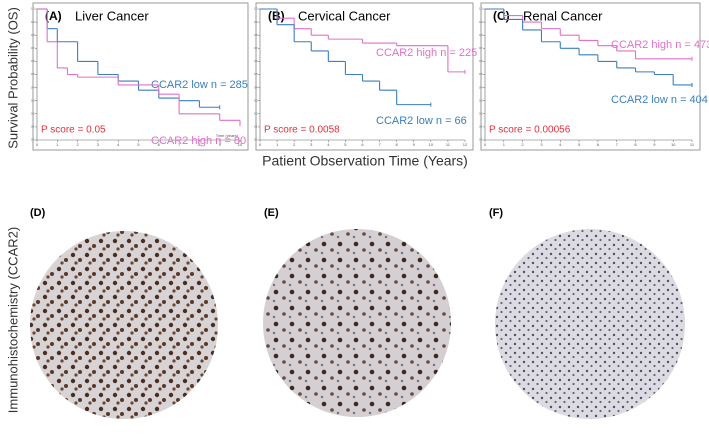  Describe the element at coordinates (421, 121) in the screenshot. I see `legend-label: CCAR2 low n = 66` at that location.